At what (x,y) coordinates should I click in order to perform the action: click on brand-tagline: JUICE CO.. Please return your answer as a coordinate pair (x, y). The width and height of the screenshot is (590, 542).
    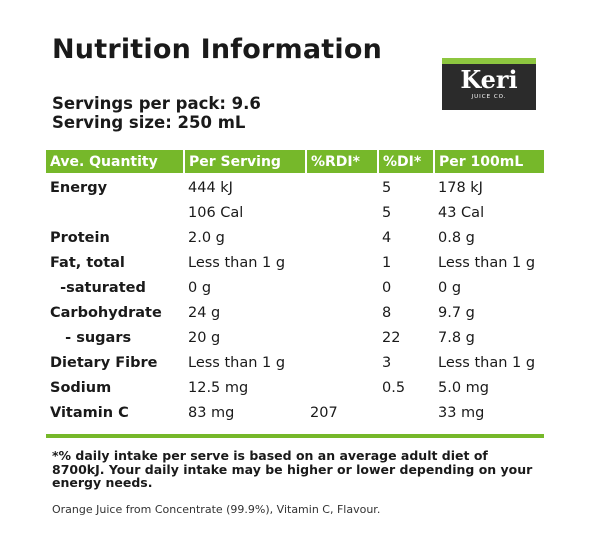
    Looking at the image, I should click on (489, 97).